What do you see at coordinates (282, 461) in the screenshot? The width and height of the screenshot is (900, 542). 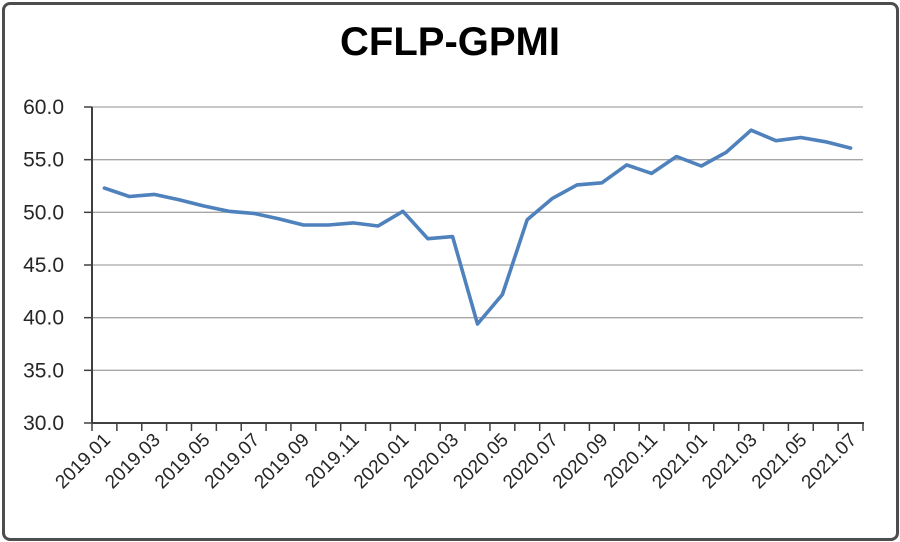 I see `x-axis-label: 2019.09` at bounding box center [282, 461].